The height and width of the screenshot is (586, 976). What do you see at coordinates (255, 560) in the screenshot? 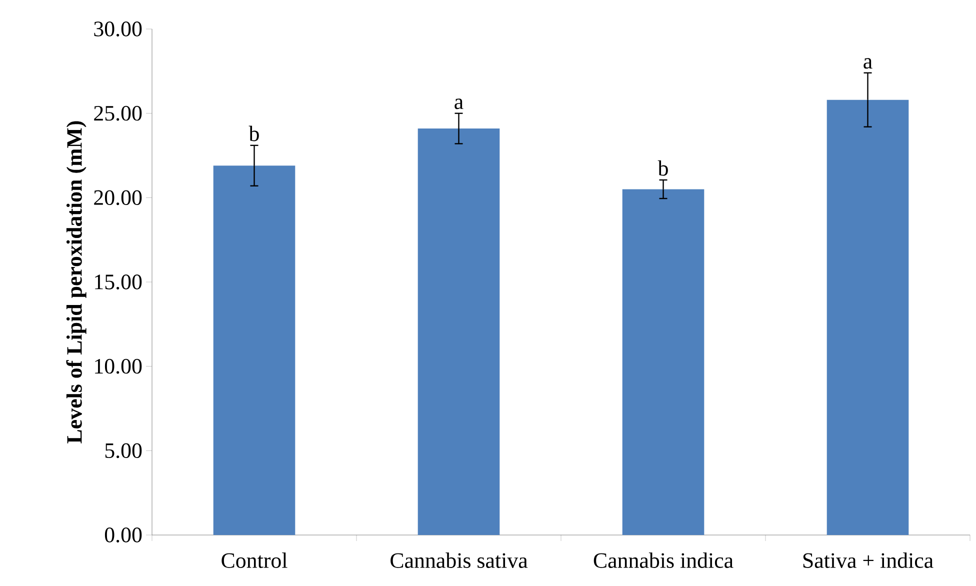
I see `x-tick-label: Control` at bounding box center [255, 560].